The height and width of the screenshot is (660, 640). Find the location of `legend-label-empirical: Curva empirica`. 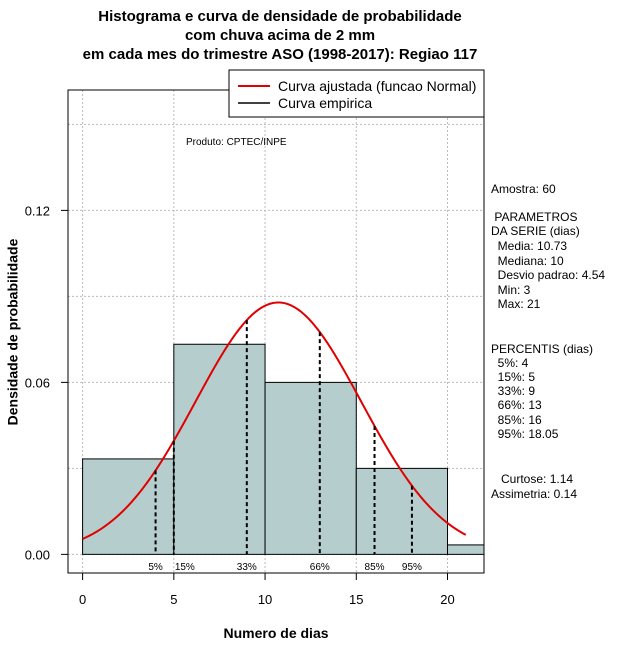

legend-label-empirical: Curva empirica is located at coordinates (325, 103).